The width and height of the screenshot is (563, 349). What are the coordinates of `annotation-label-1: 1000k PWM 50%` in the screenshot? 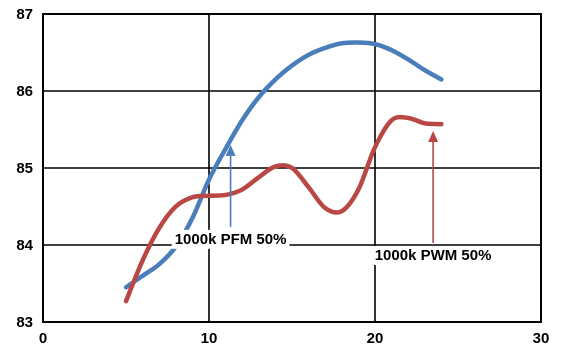 It's located at (433, 255).